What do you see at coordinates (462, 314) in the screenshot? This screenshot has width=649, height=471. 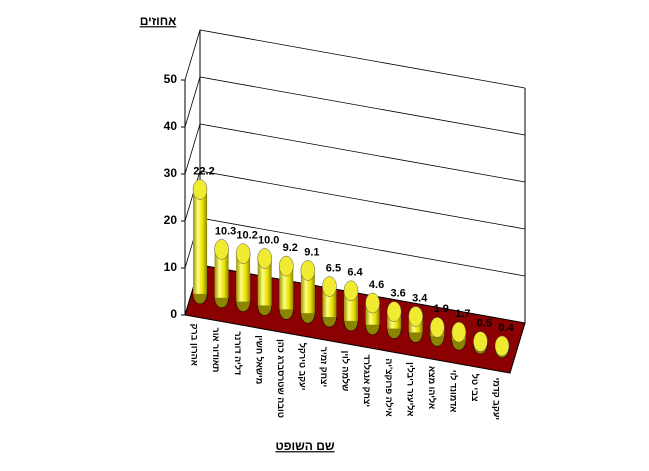 I see `value-label: 1.7` at bounding box center [462, 314].